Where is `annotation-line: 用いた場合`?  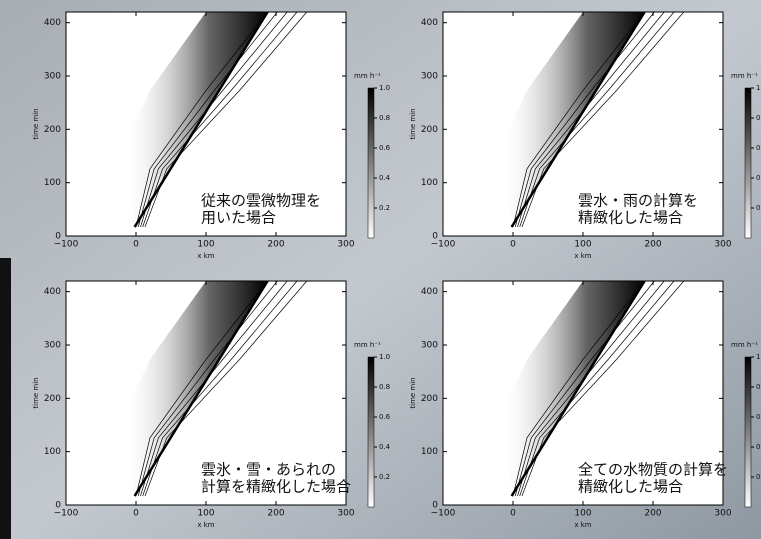
annotation-line: 用いた場合 is located at coordinates (238, 218).